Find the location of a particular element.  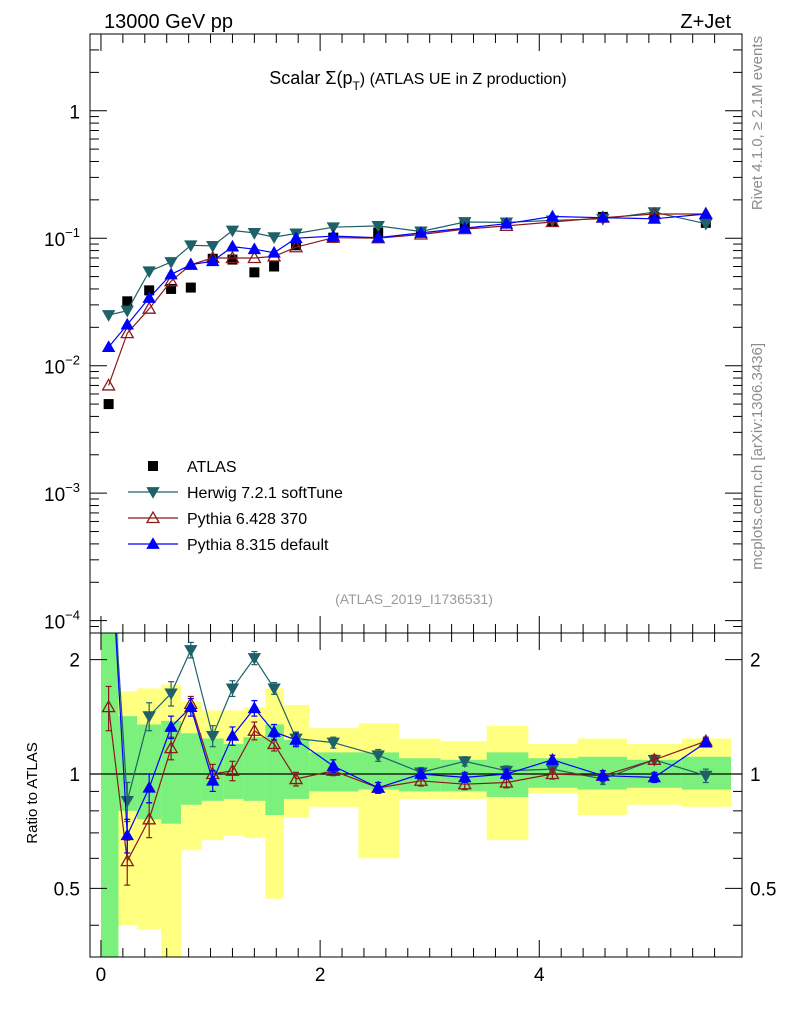

chart-title-sub: T is located at coordinates (356, 86).